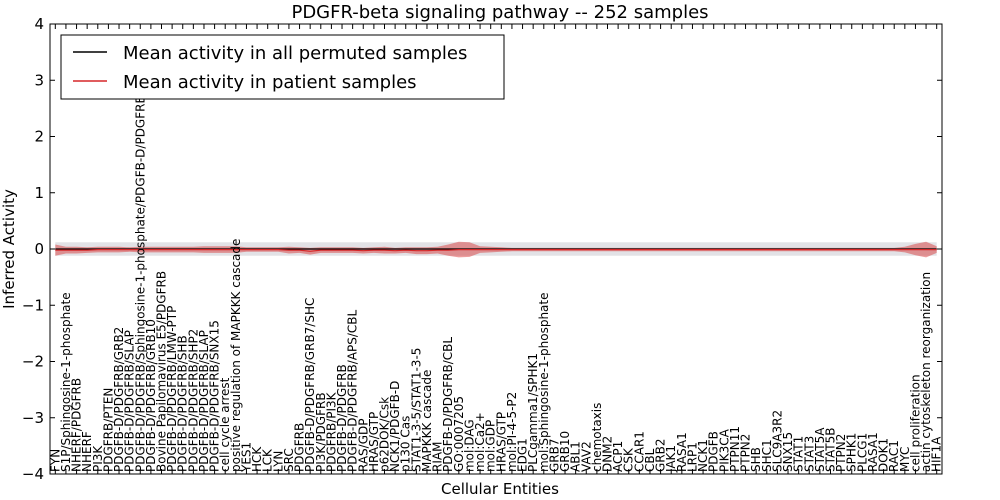  I want to click on x-tick-label: PDGFB, so click(714, 451).